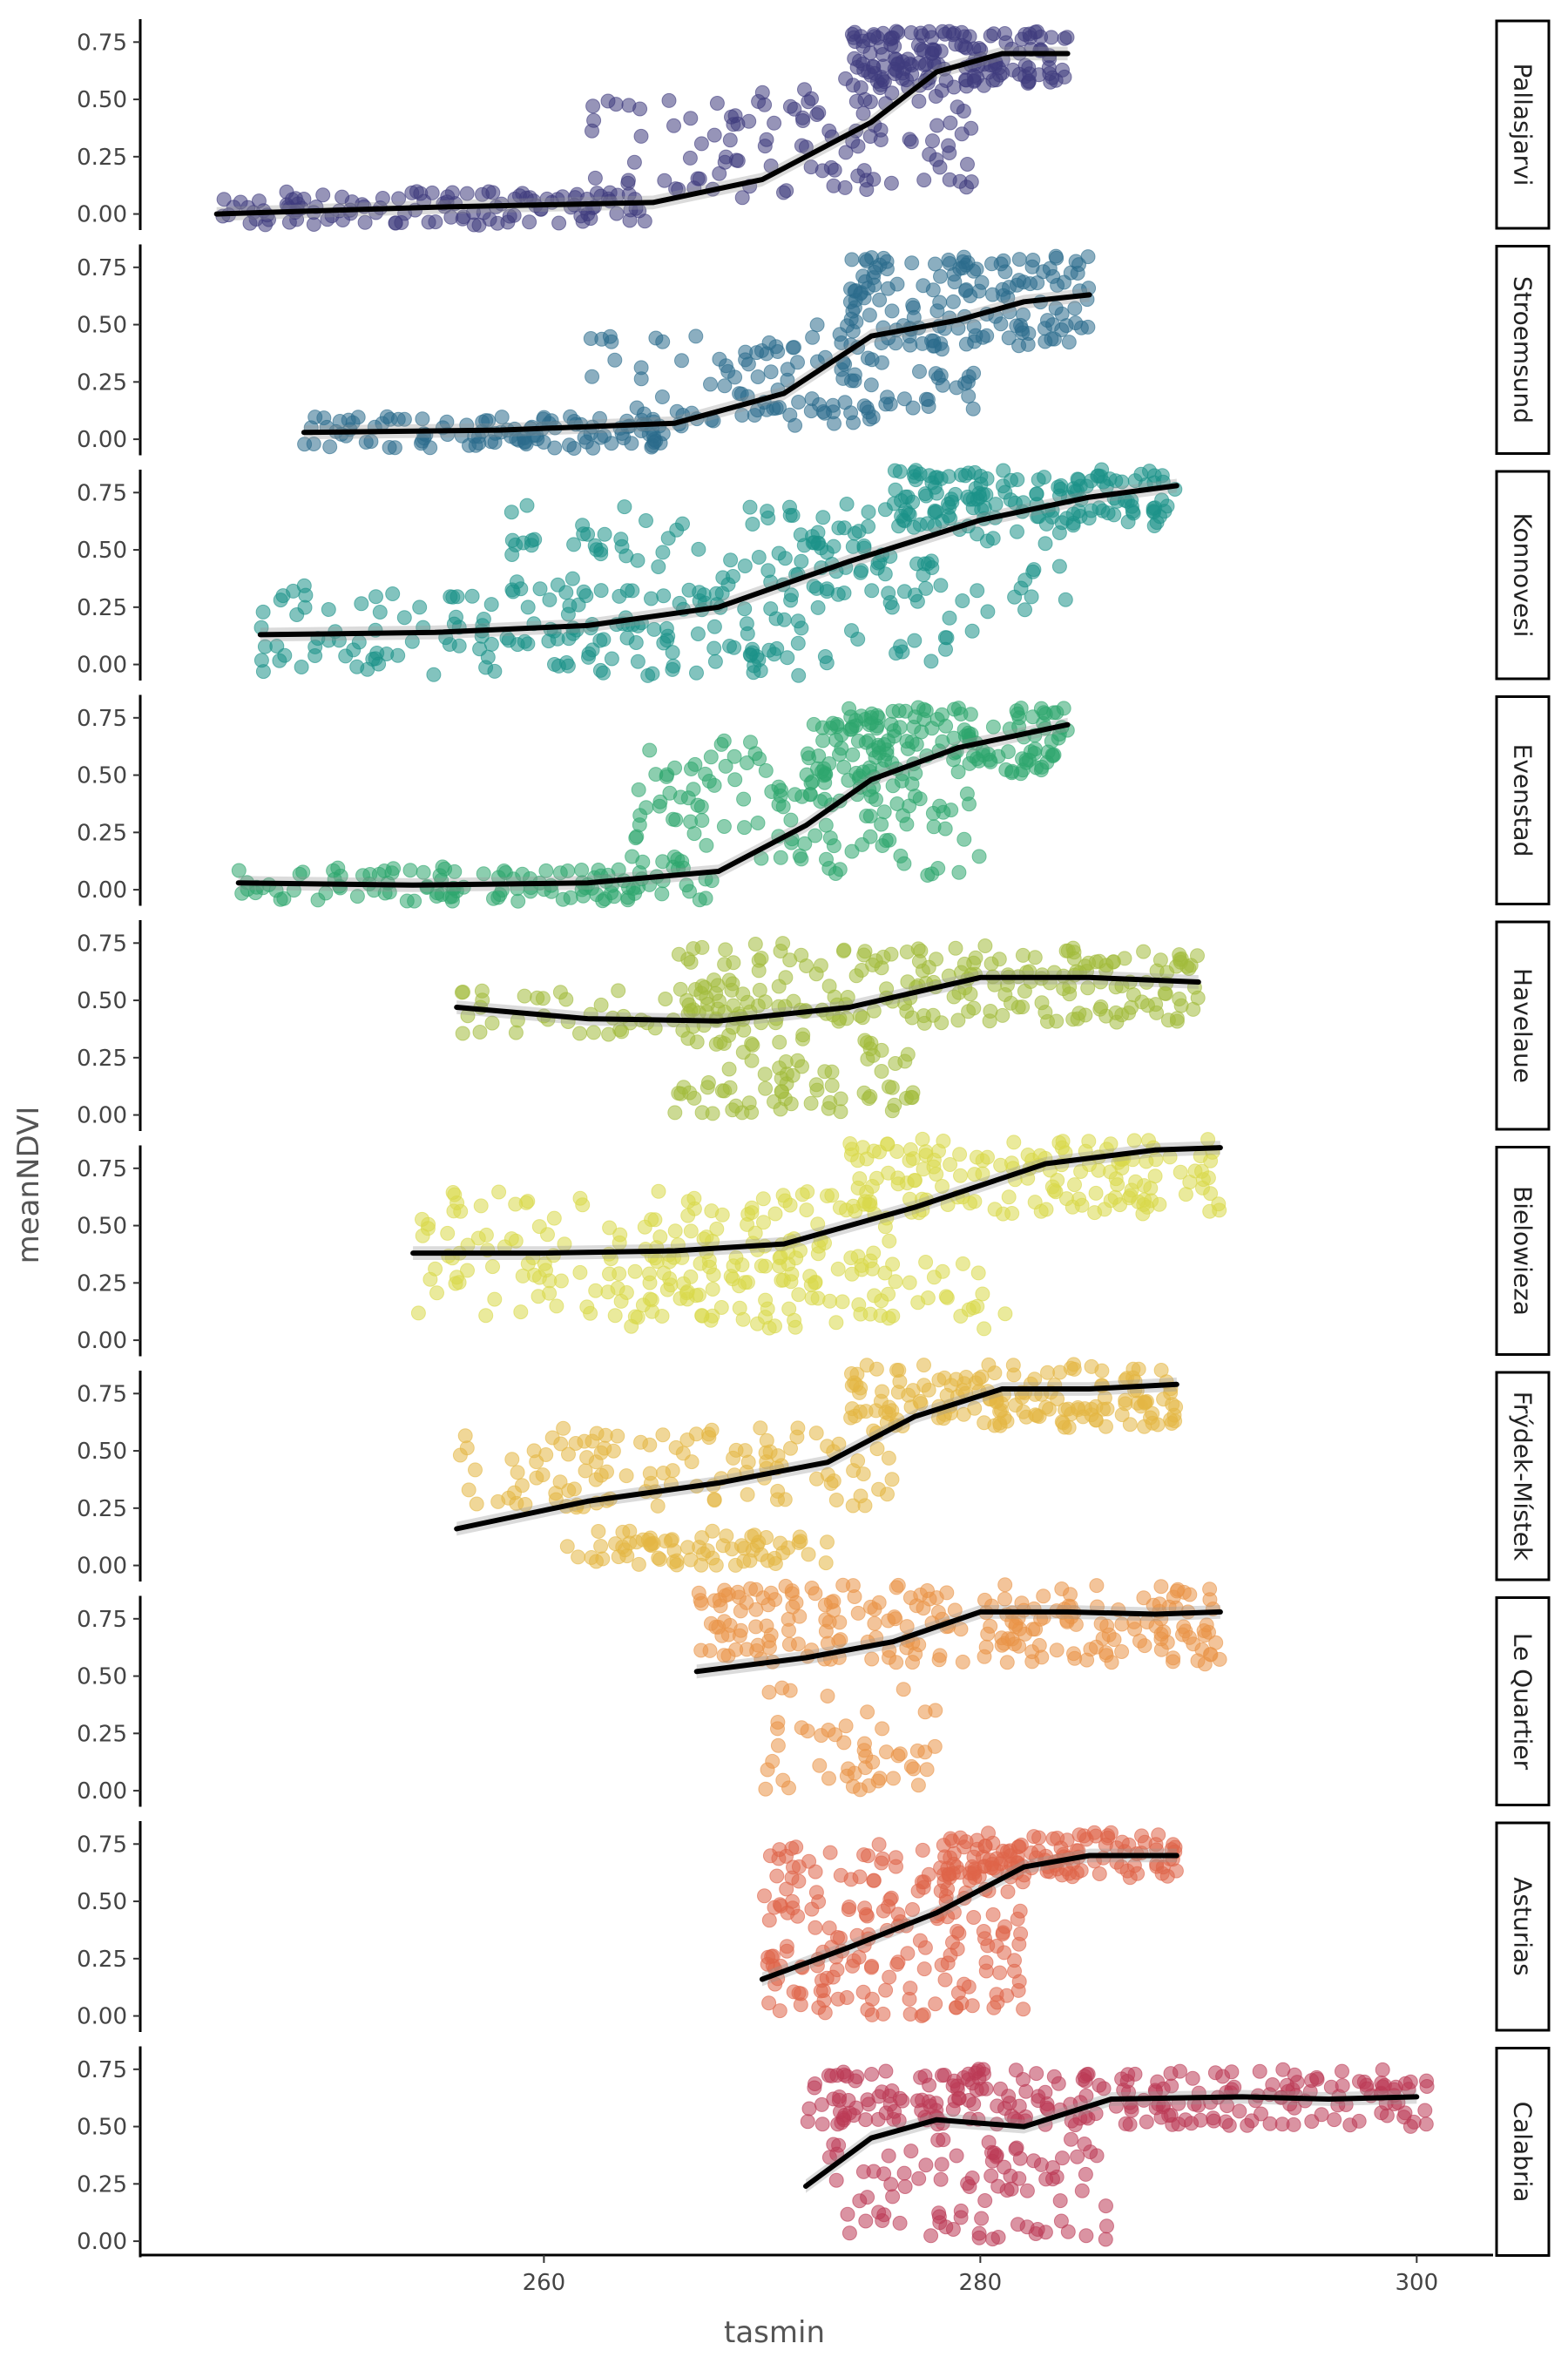 The height and width of the screenshot is (2357, 1568). I want to click on facet-label: Stroemsund, so click(1523, 349).